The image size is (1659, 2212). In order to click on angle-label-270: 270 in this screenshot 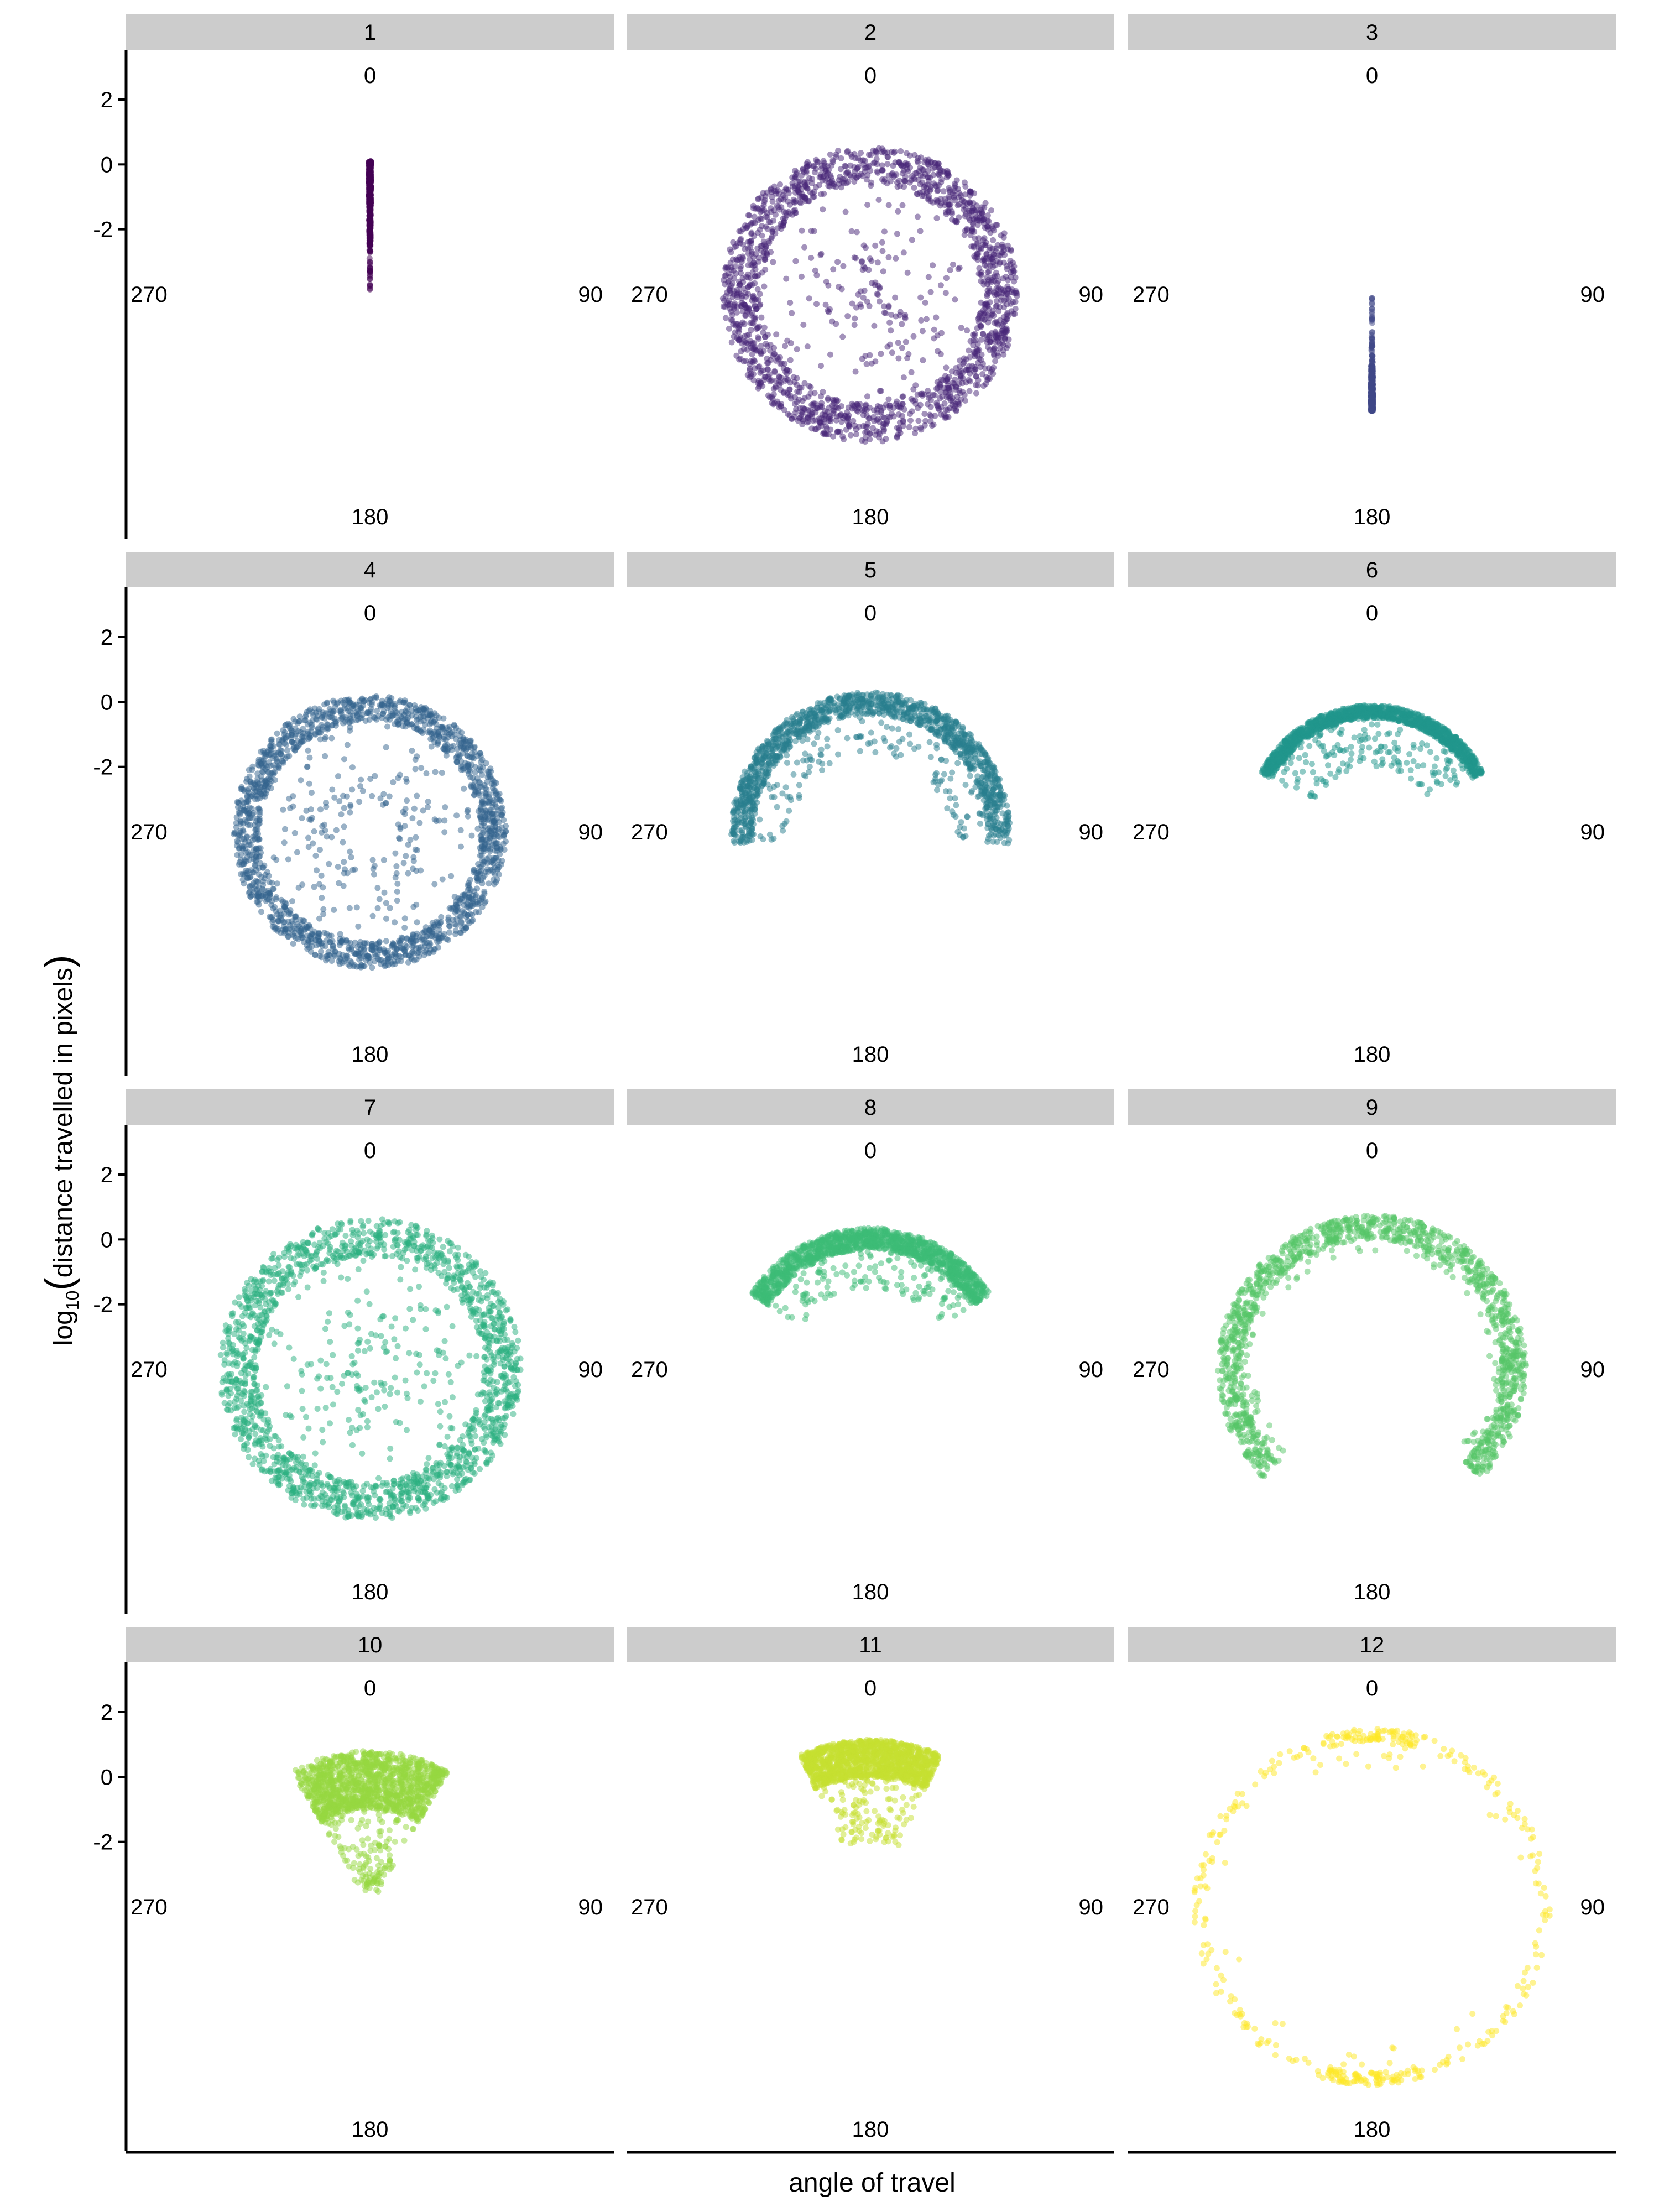, I will do `click(149, 832)`.